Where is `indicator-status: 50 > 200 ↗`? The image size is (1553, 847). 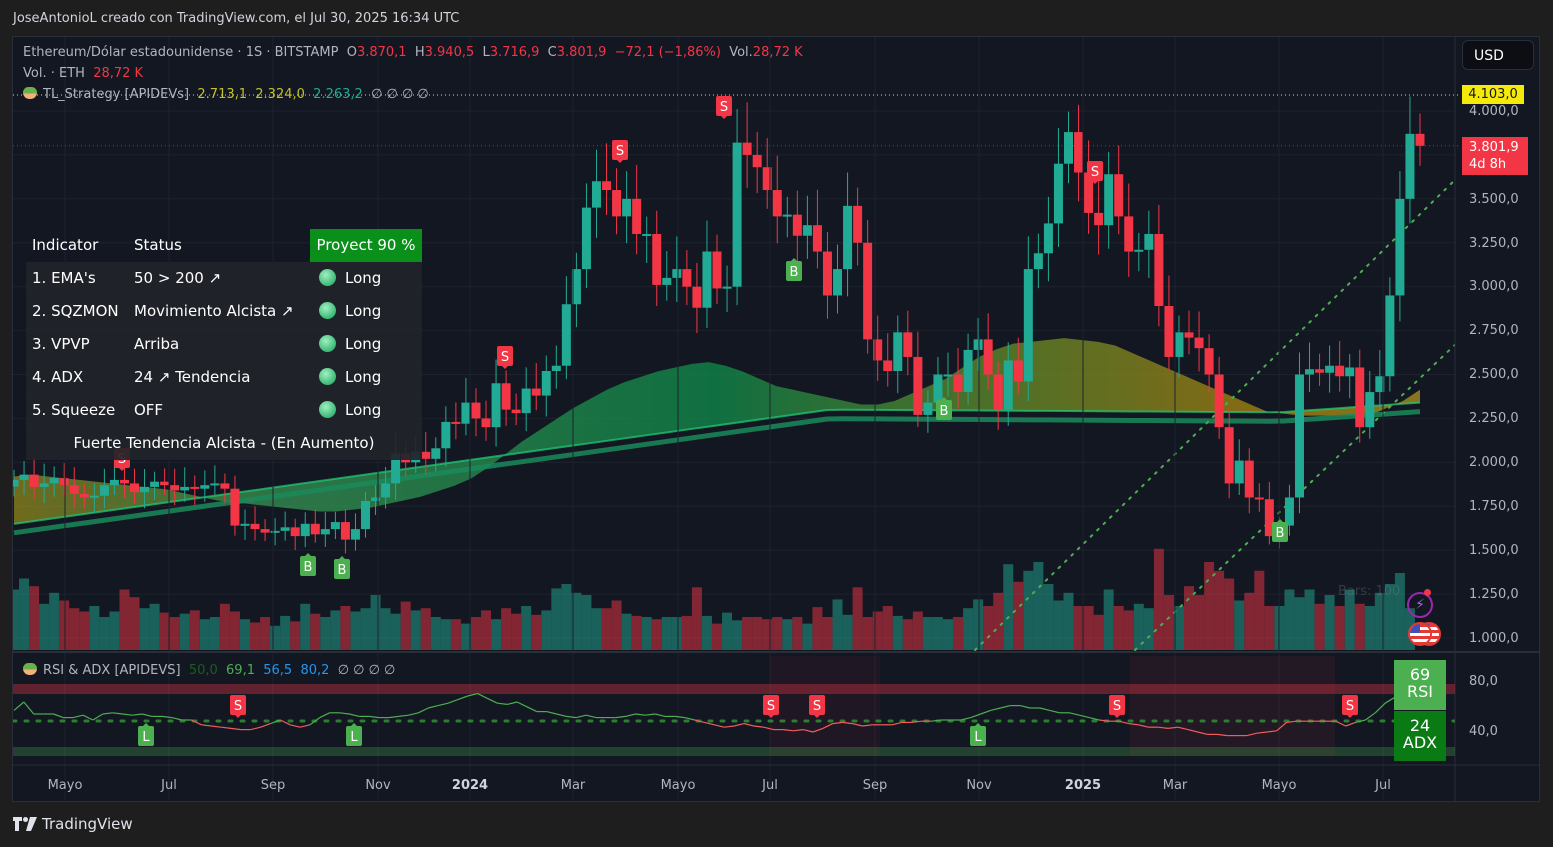
indicator-status: 50 > 200 ↗ is located at coordinates (178, 278).